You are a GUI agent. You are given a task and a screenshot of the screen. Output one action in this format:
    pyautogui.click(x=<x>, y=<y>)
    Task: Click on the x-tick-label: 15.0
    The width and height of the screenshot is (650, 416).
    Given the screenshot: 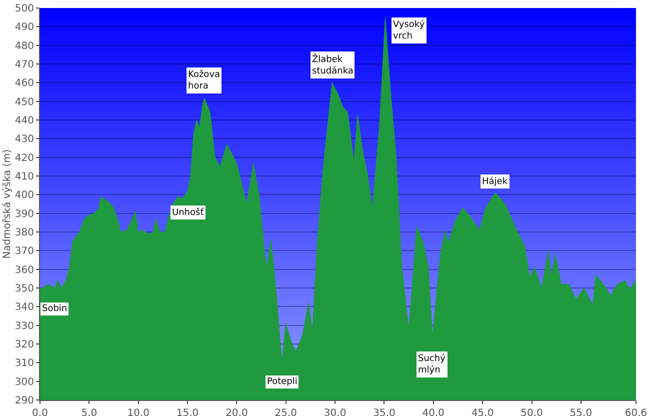 What is the action you would take?
    pyautogui.click(x=187, y=412)
    